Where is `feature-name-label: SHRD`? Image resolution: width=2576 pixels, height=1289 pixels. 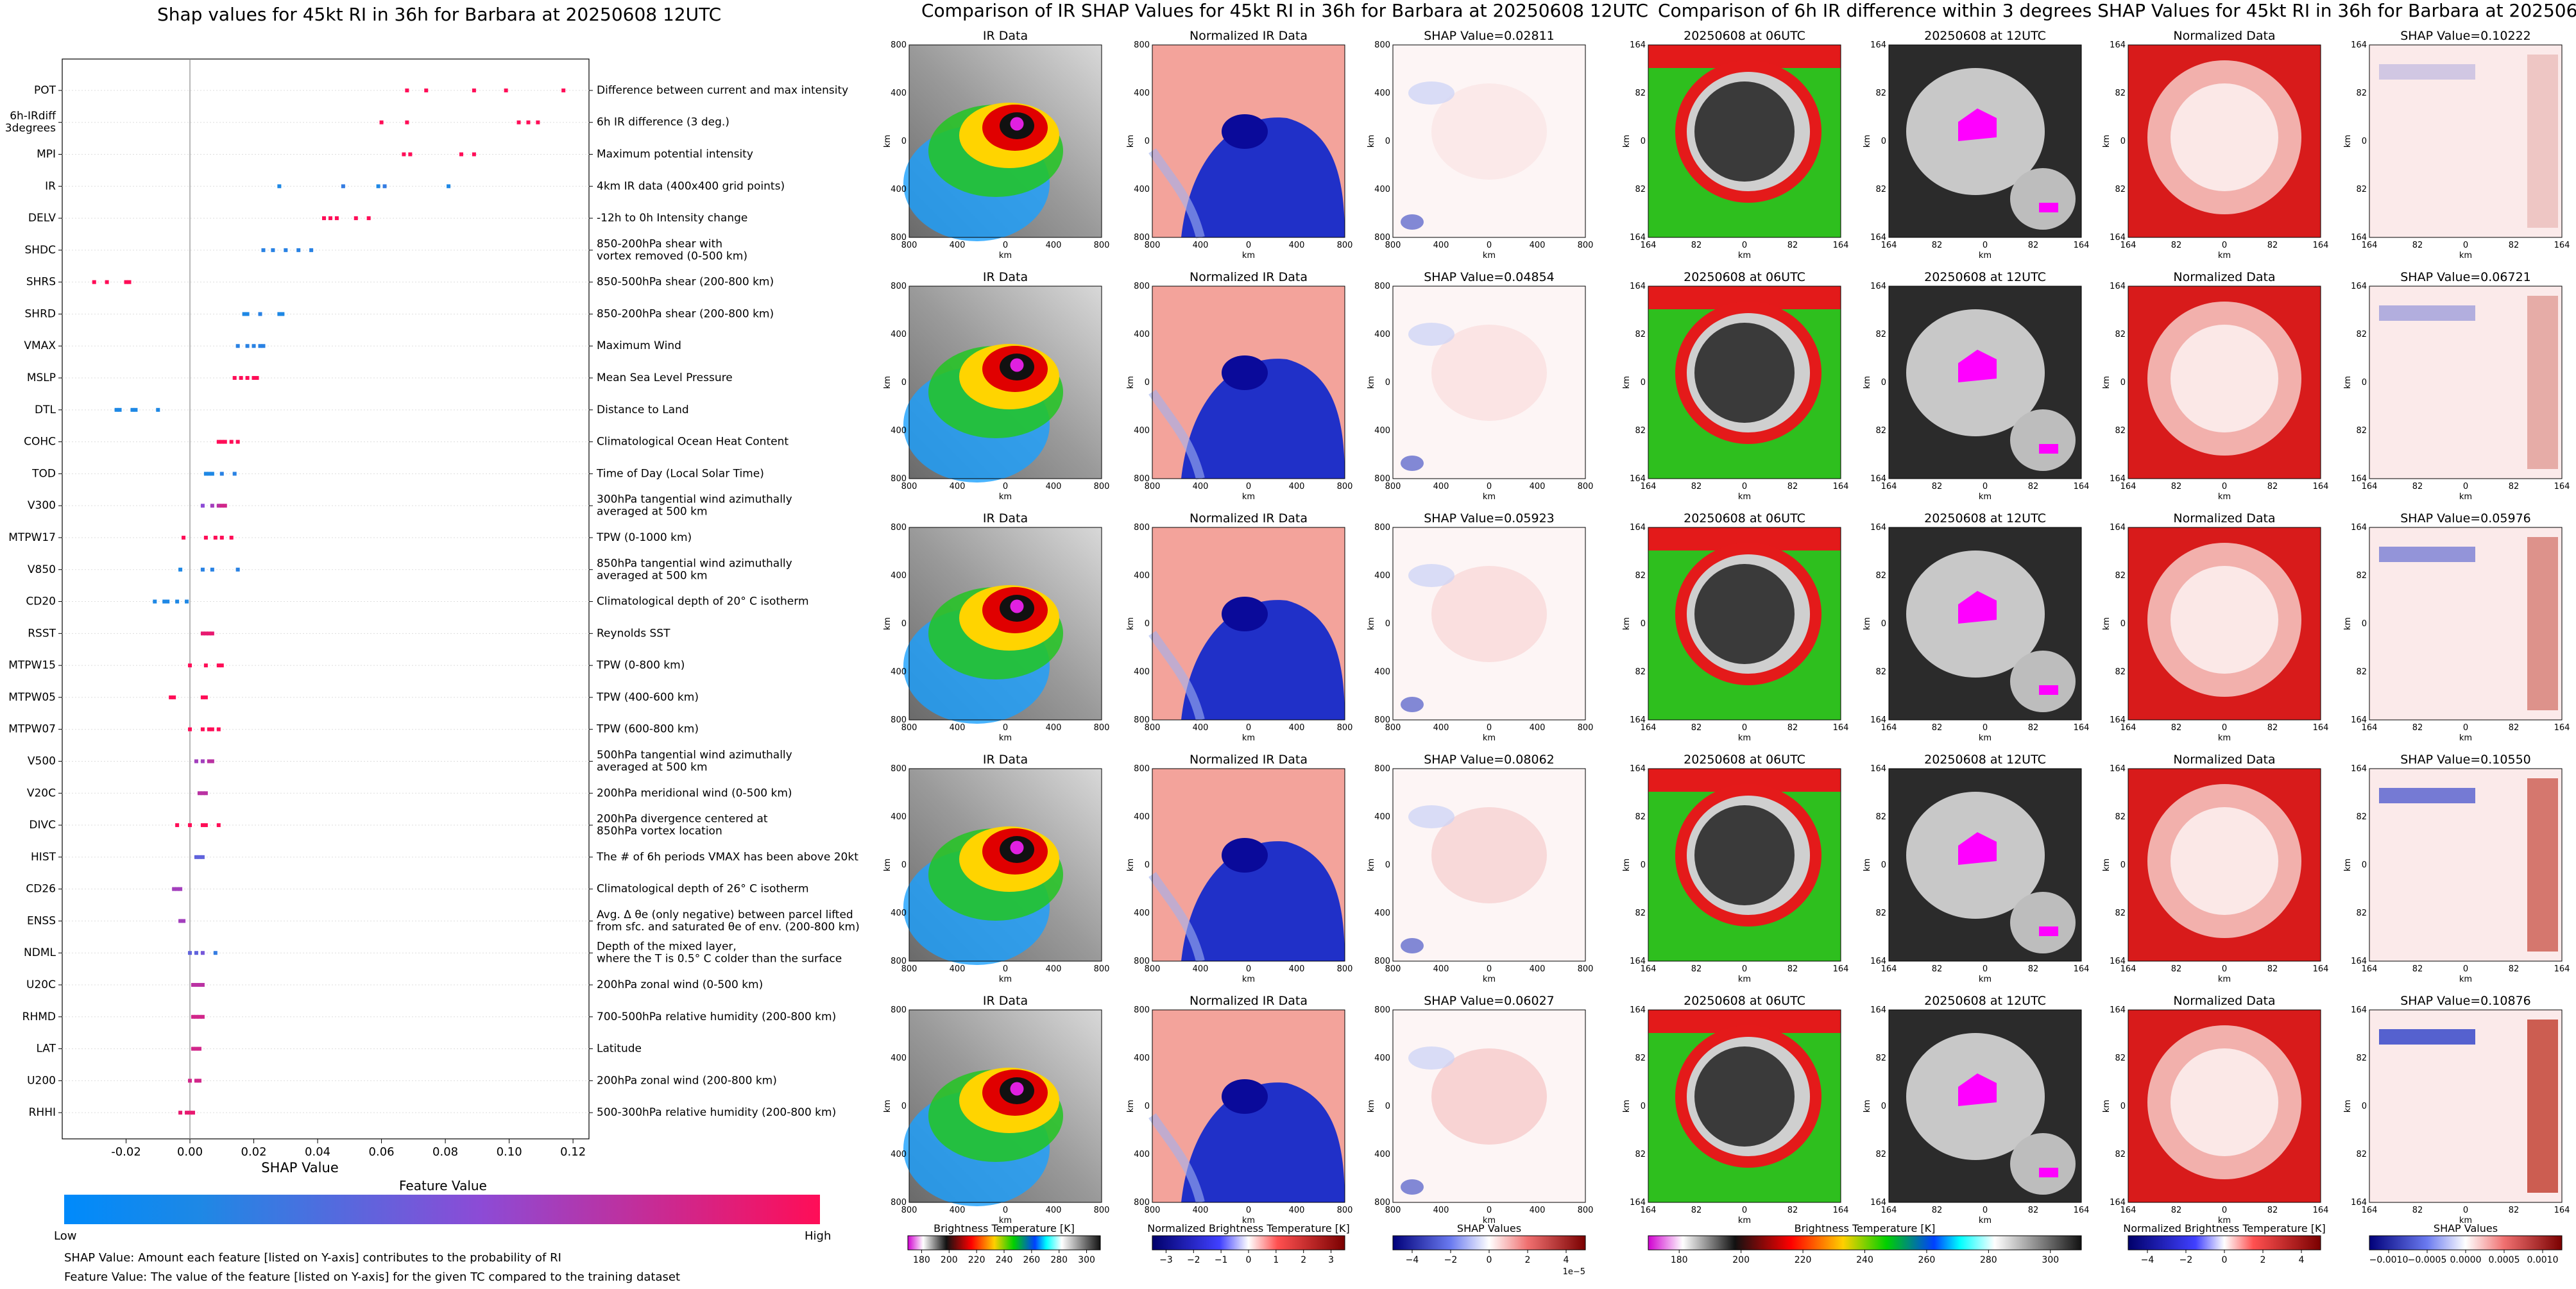 feature-name-label: SHRD is located at coordinates (40, 313).